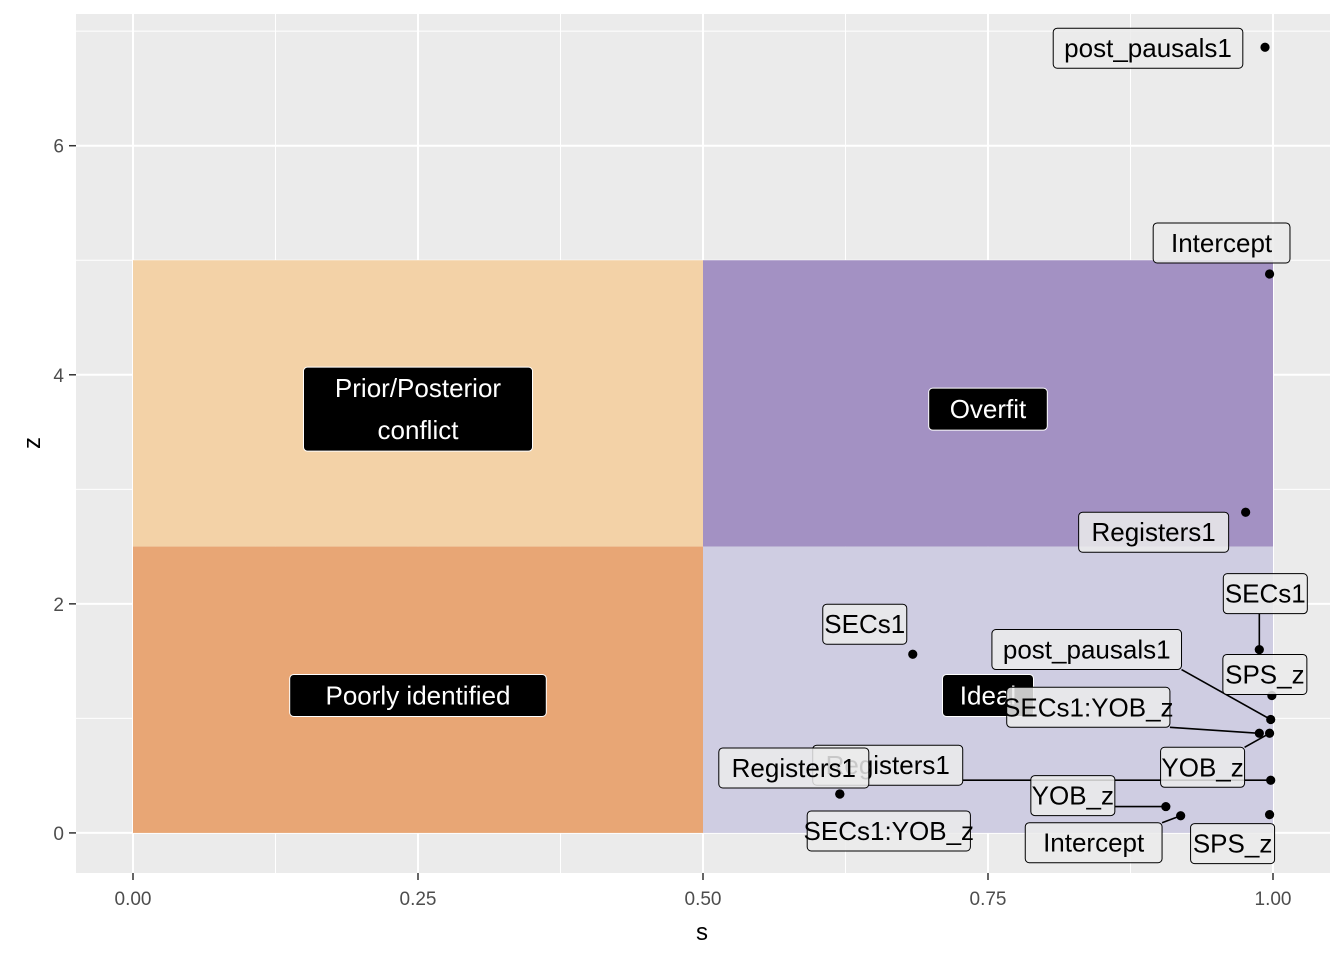  I want to click on x-tick-label: 0.00, so click(133, 899).